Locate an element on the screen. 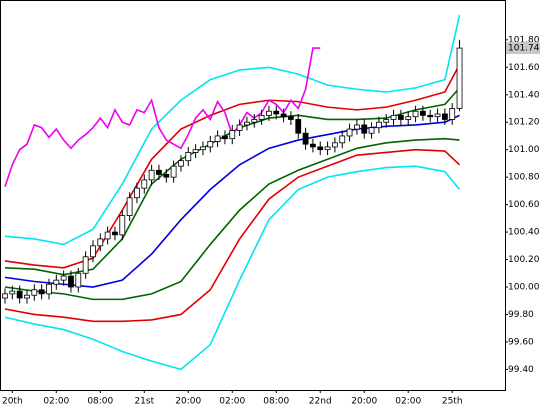 This screenshot has height=410, width=542. y-tick-label: 101.00 is located at coordinates (524, 150).